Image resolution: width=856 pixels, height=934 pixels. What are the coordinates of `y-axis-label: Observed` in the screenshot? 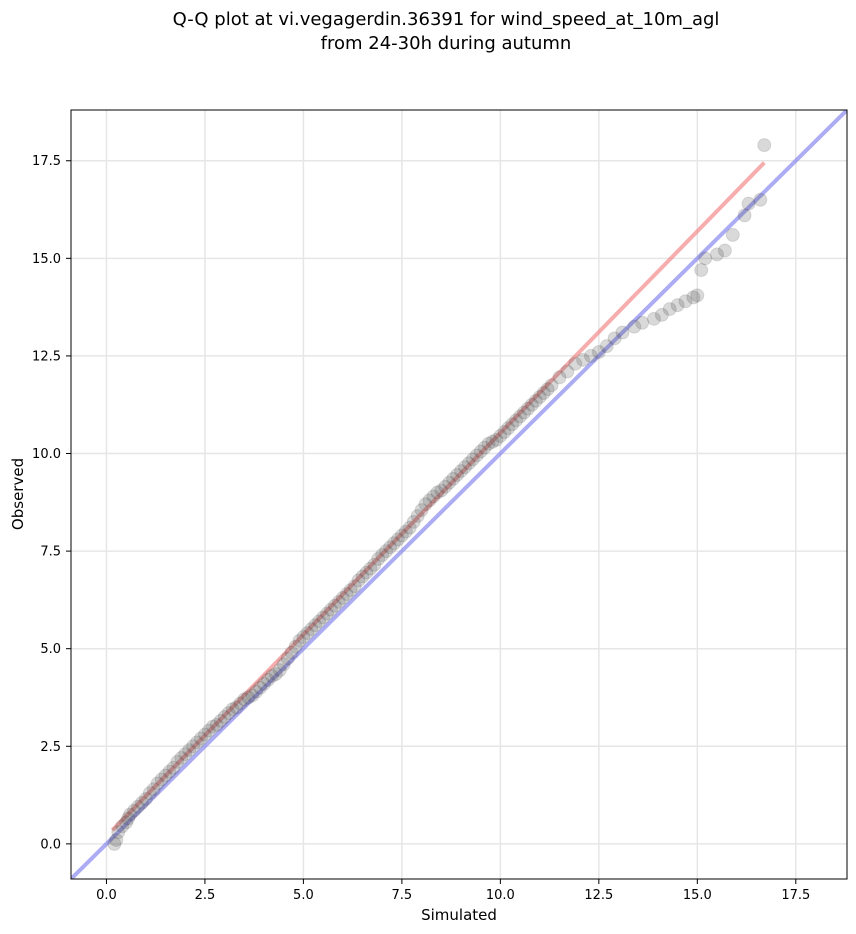 It's located at (18, 494).